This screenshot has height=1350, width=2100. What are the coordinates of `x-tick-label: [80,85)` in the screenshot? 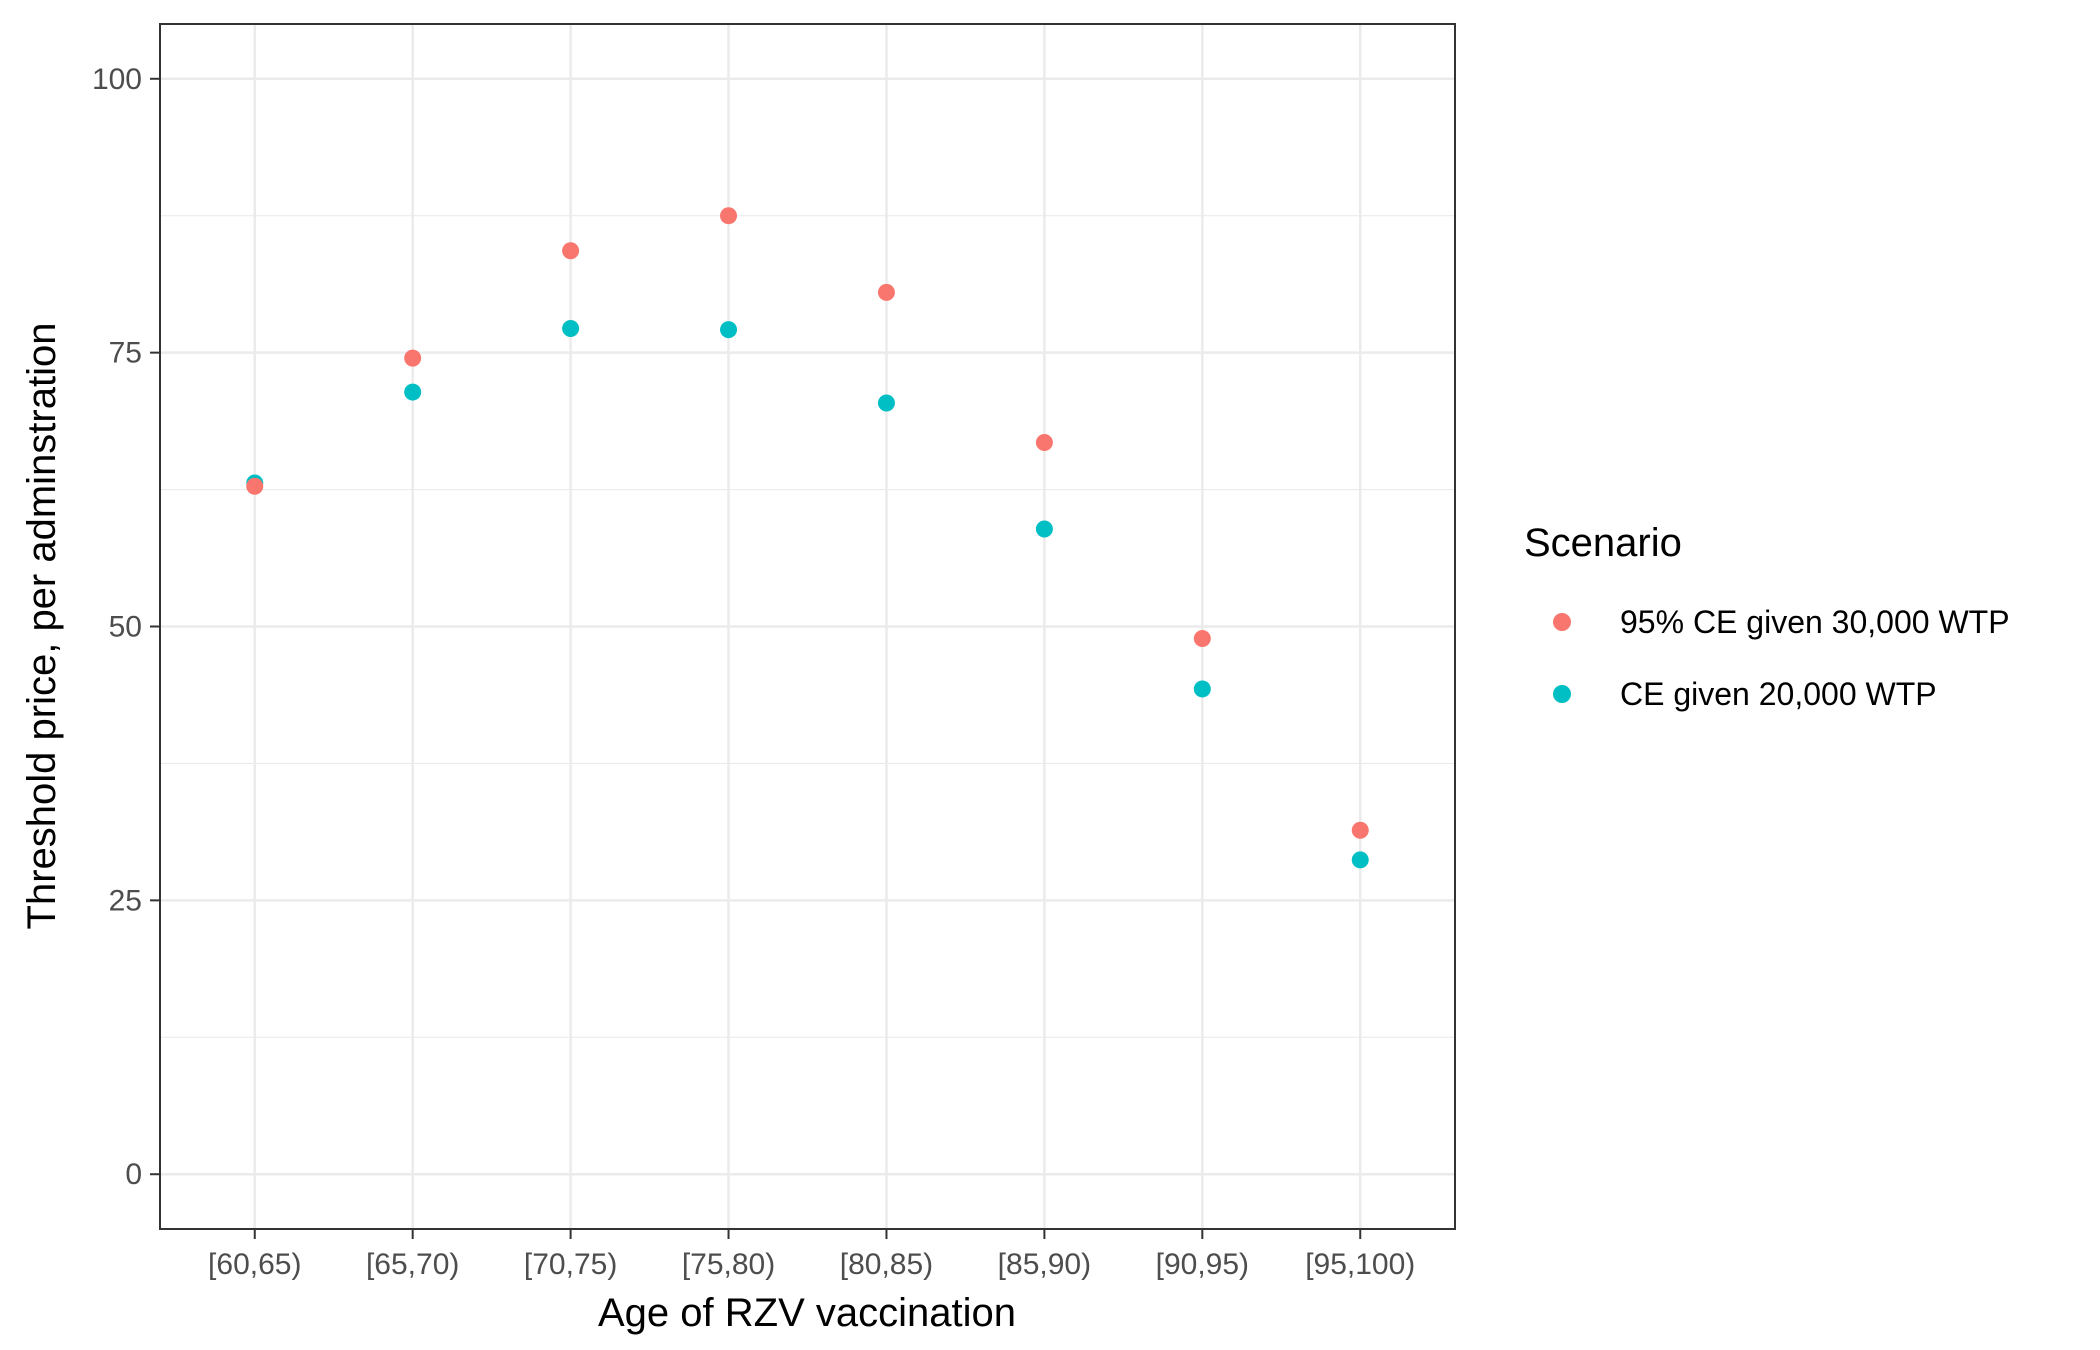 It's located at (886, 1264).